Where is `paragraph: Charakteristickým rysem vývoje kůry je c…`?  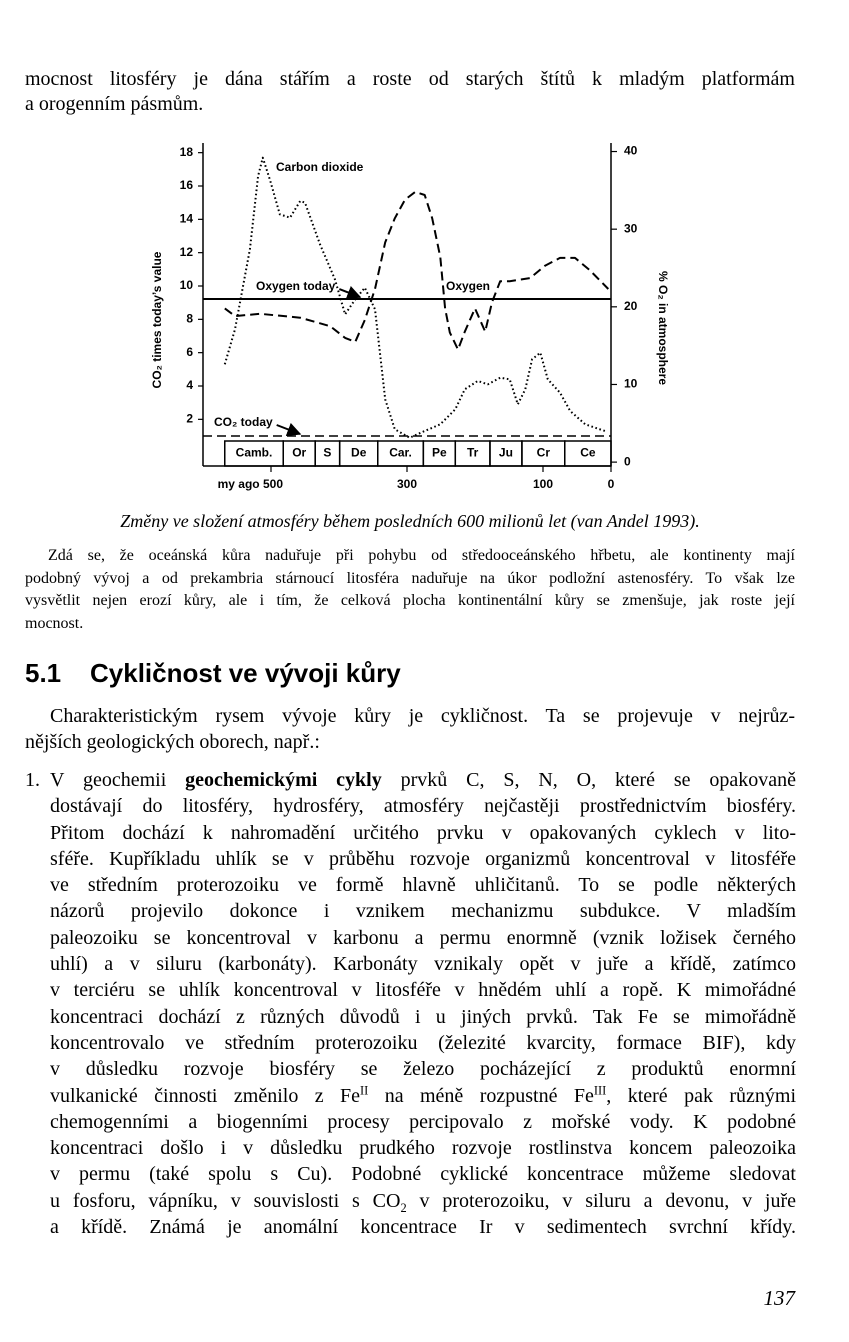
paragraph: Charakteristickým rysem vývoje kůry je c… is located at coordinates (410, 729).